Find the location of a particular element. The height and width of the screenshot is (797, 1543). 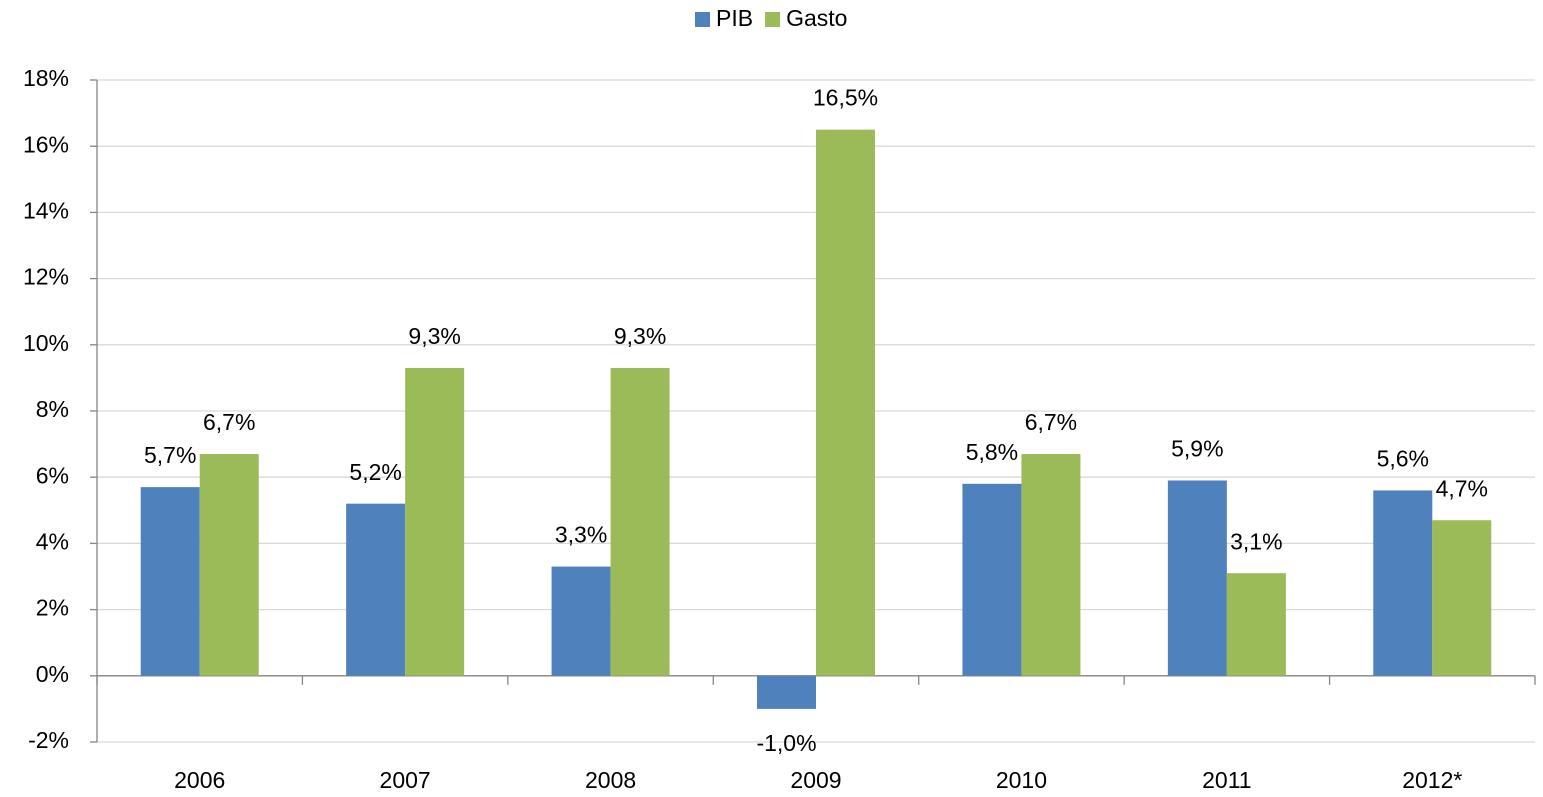

y-tick-label: 12% is located at coordinates (46, 277).